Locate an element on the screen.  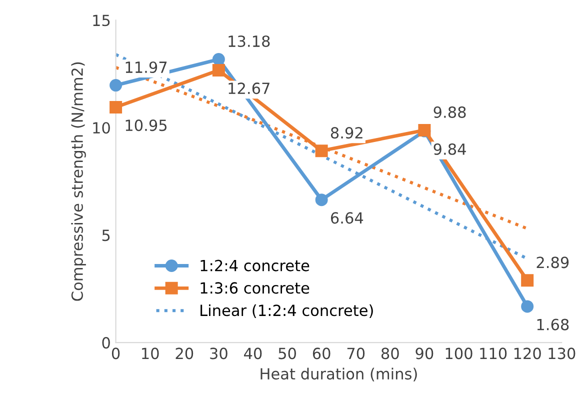
x-tick-label: 120 is located at coordinates (527, 354).